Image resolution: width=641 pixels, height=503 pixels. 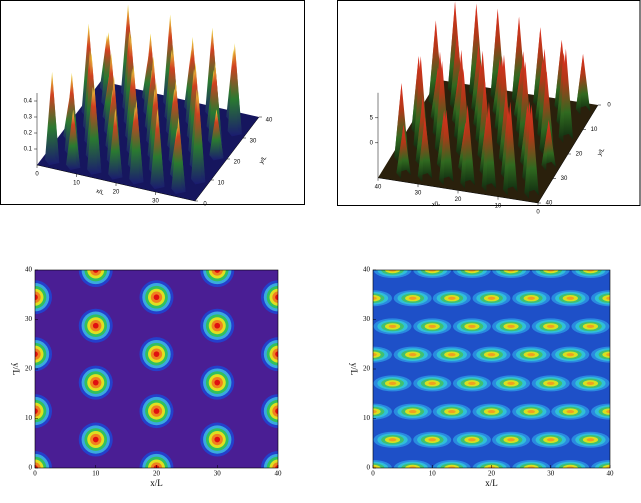 I want to click on y-tick-label: 10, so click(x=594, y=130).